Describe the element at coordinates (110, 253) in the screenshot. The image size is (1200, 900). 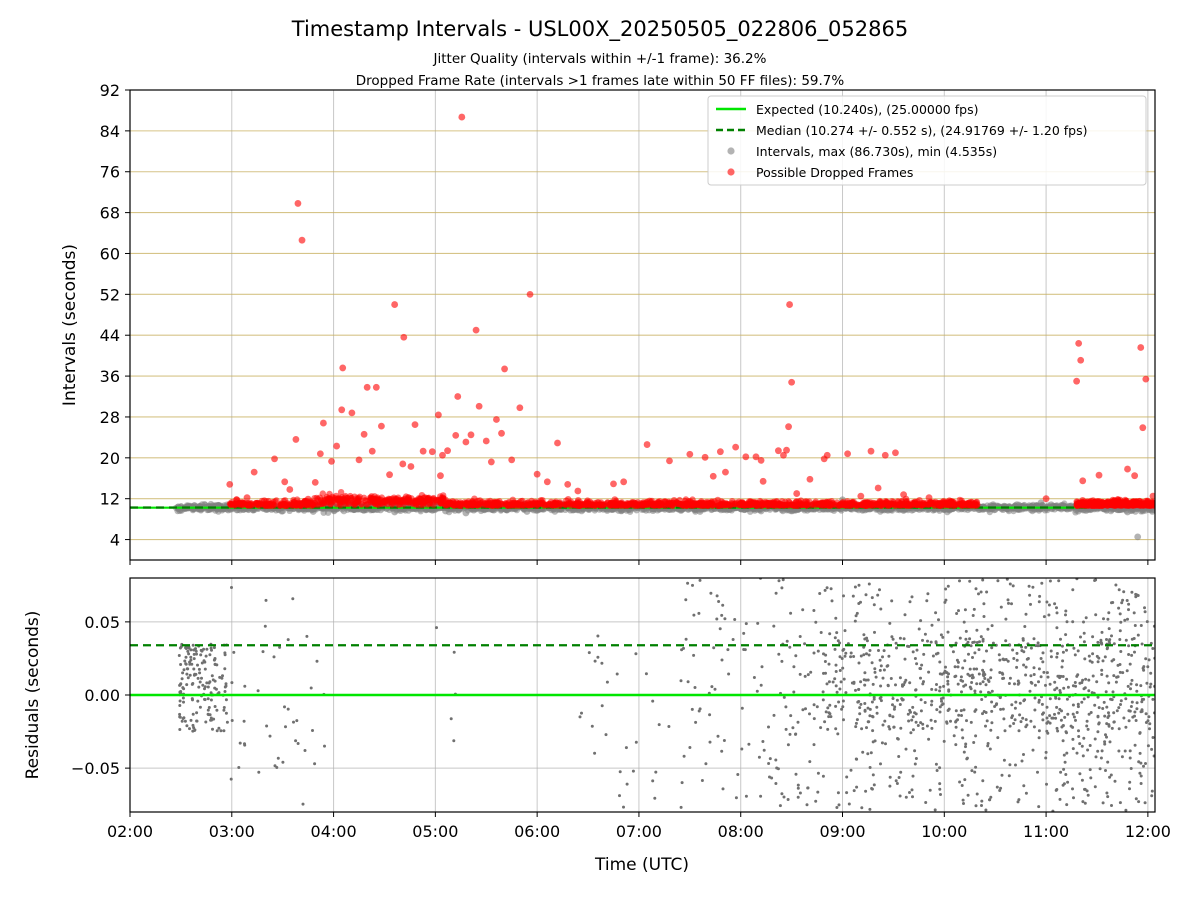
I see `intervals-y-tick-label: 60` at that location.